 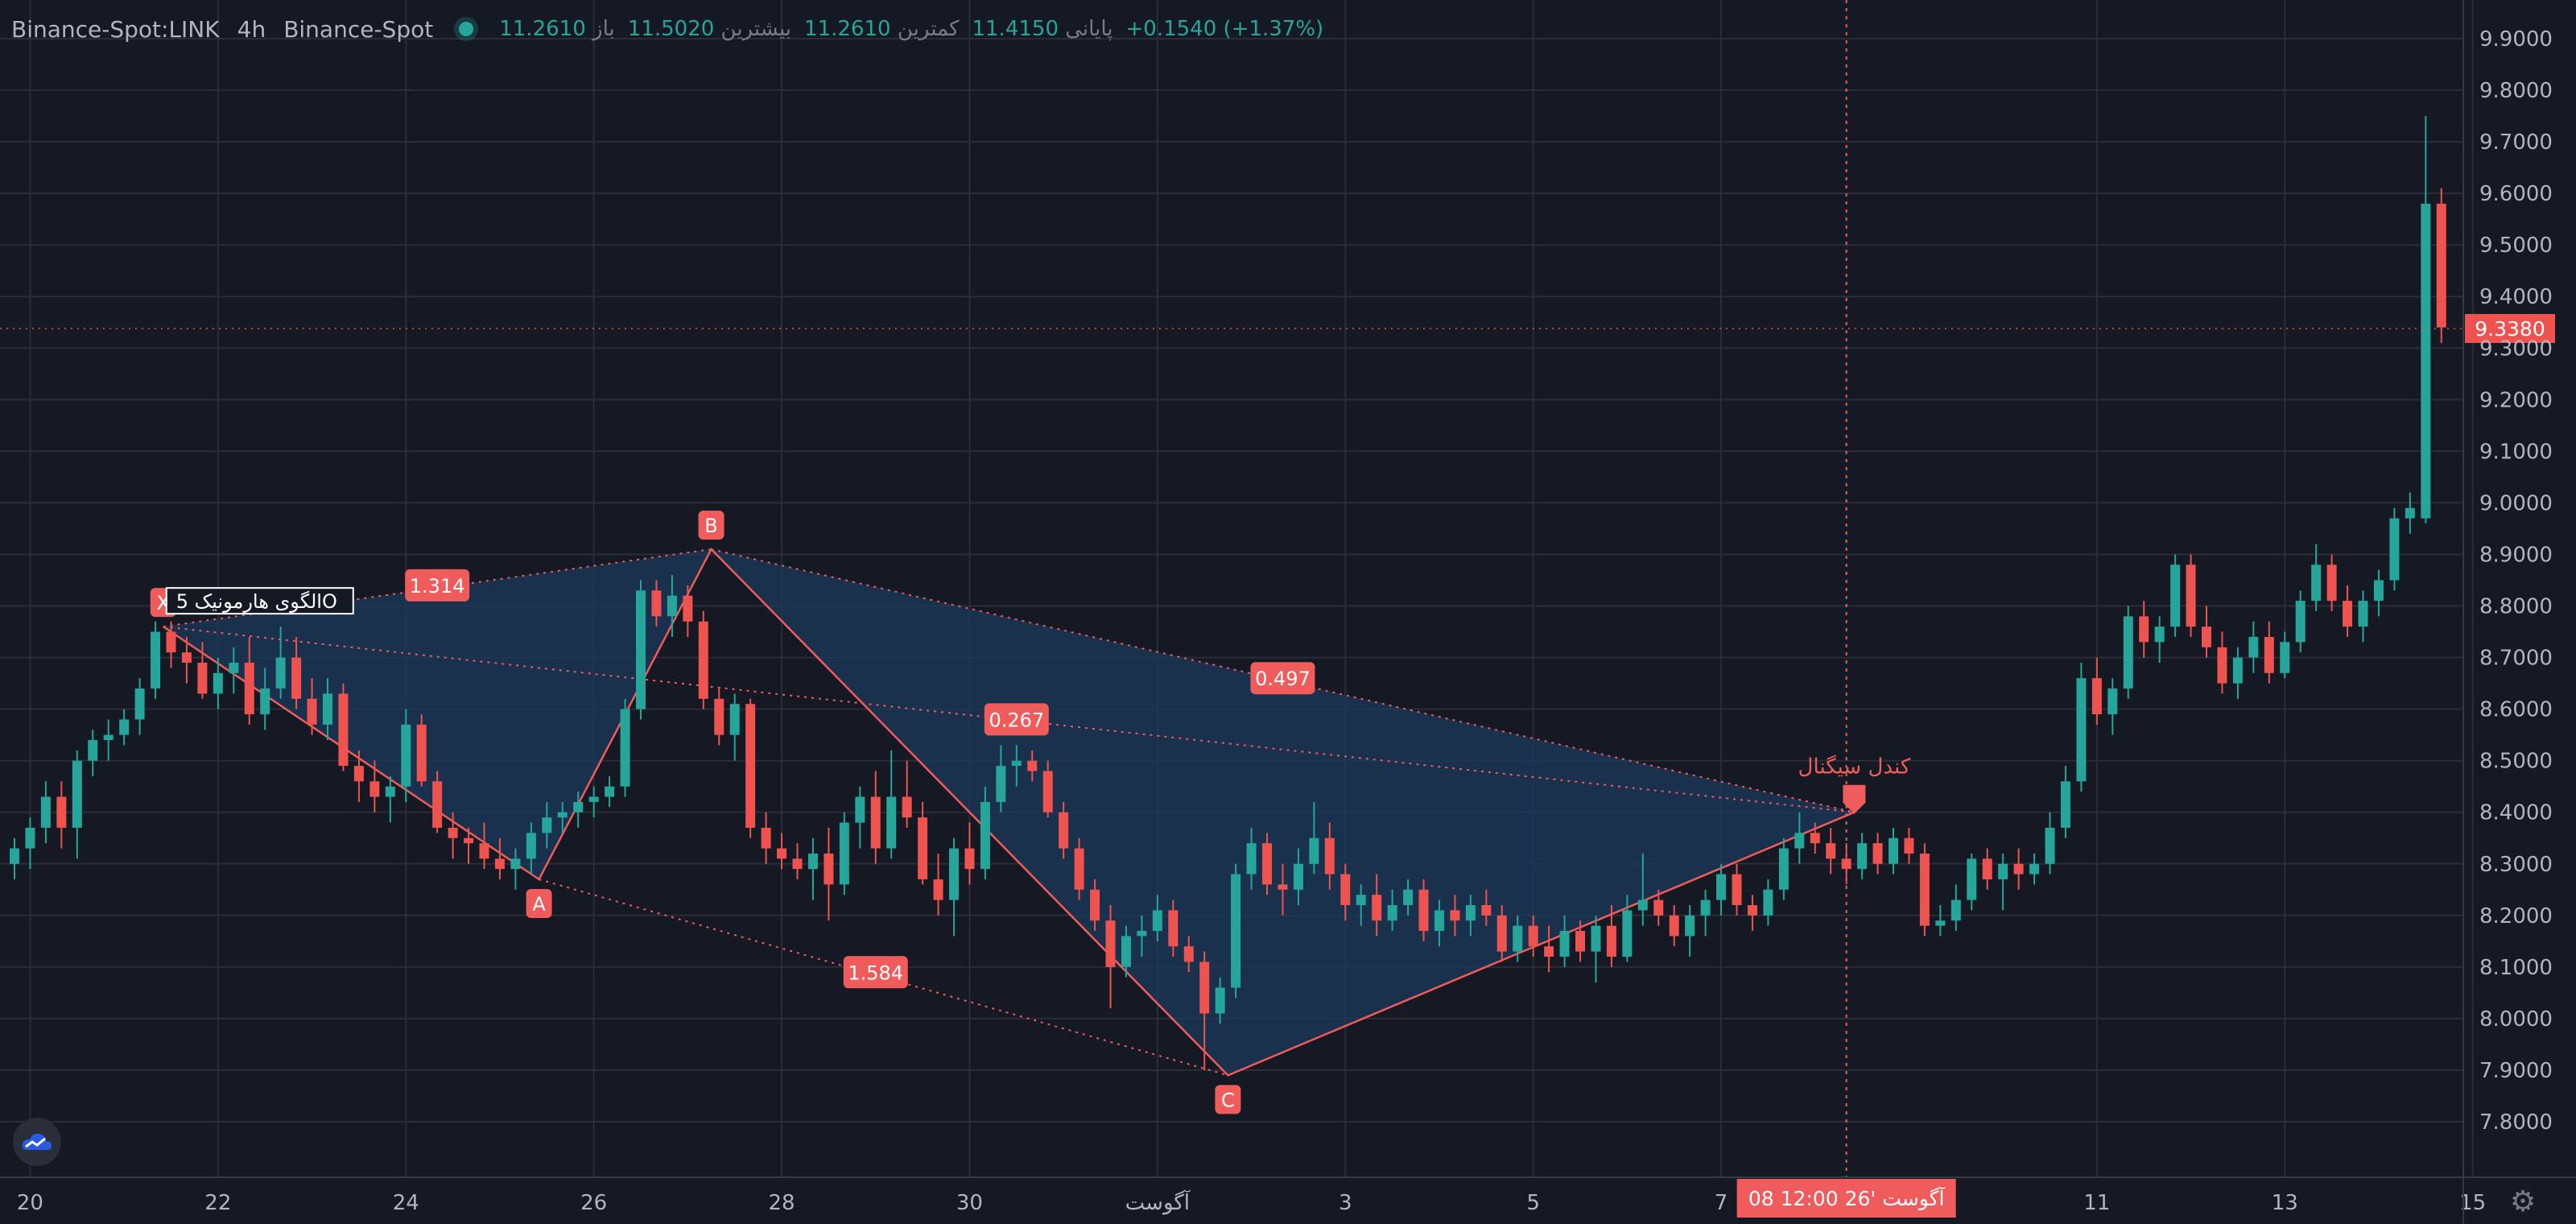 What do you see at coordinates (782, 1203) in the screenshot?
I see `x-tick-label: 28` at bounding box center [782, 1203].